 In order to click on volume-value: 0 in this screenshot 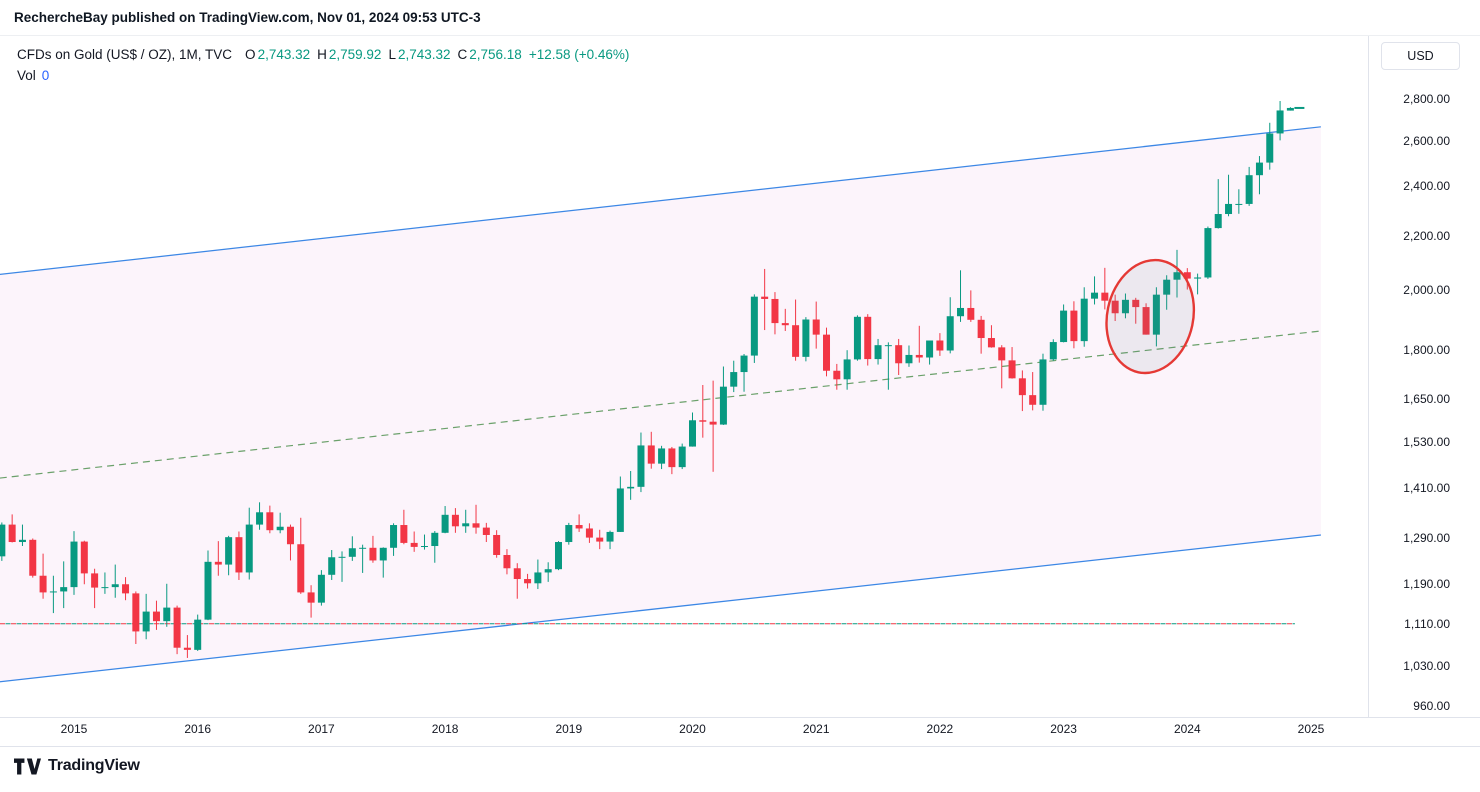, I will do `click(45, 75)`.